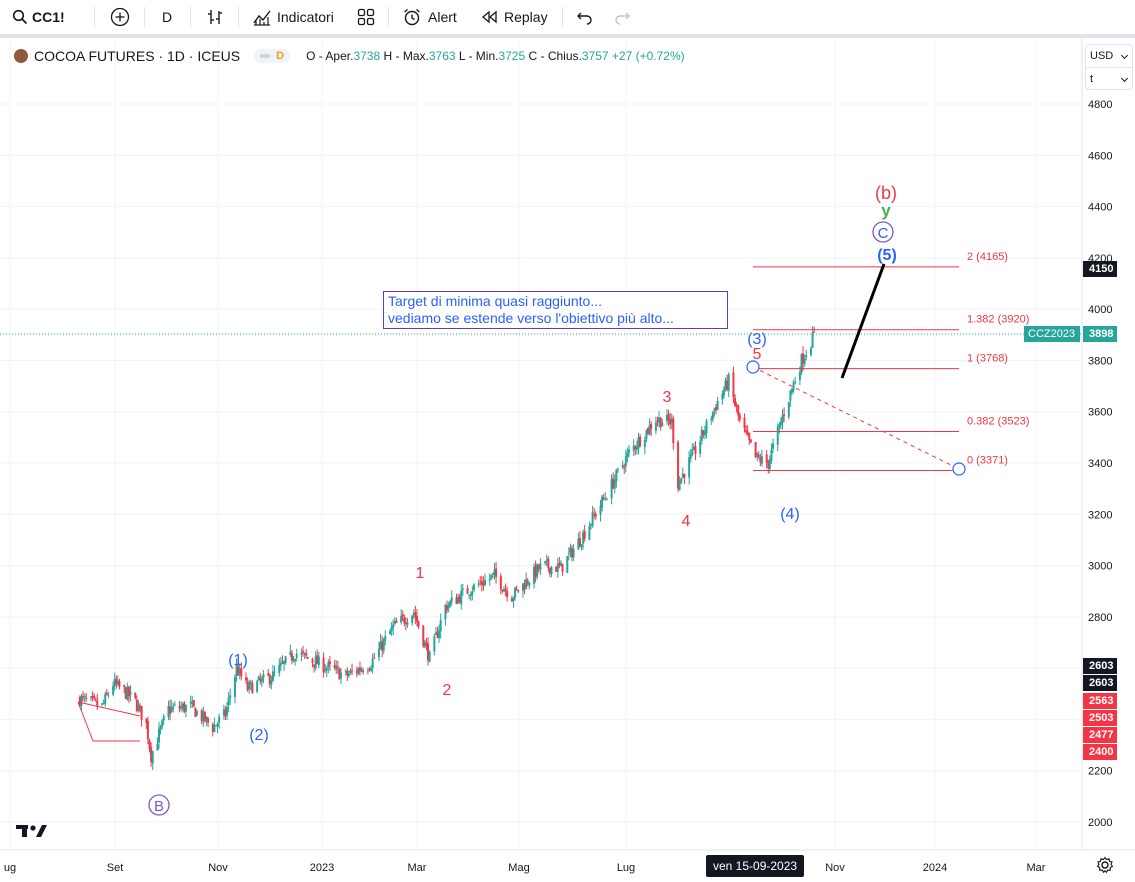 The height and width of the screenshot is (882, 1135). What do you see at coordinates (159, 806) in the screenshot?
I see `wave-label-b: B` at bounding box center [159, 806].